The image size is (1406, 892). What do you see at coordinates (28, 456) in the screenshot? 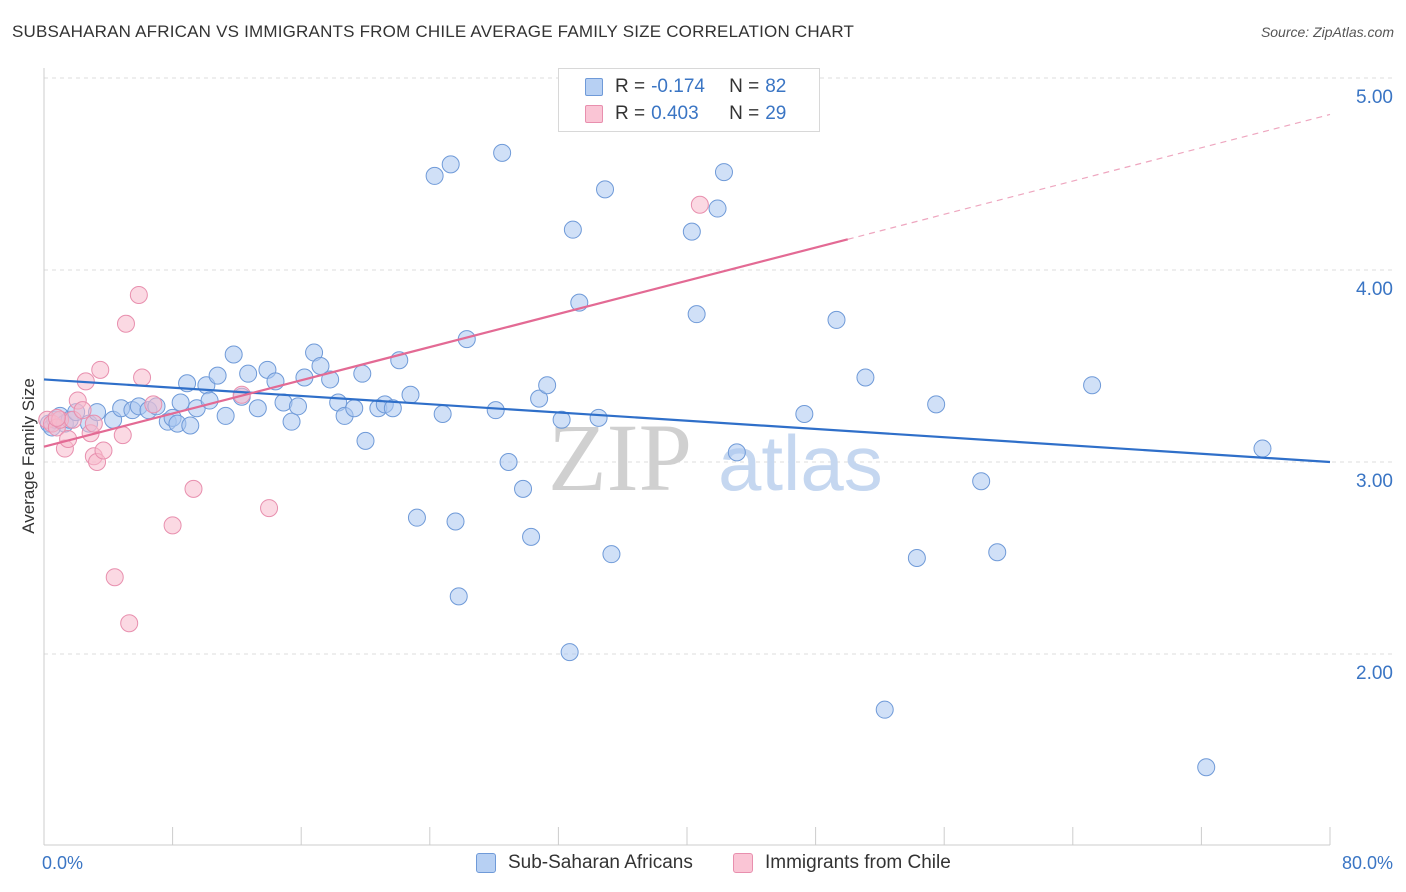
I see `y-axis-label: Average Family Size` at bounding box center [28, 456].